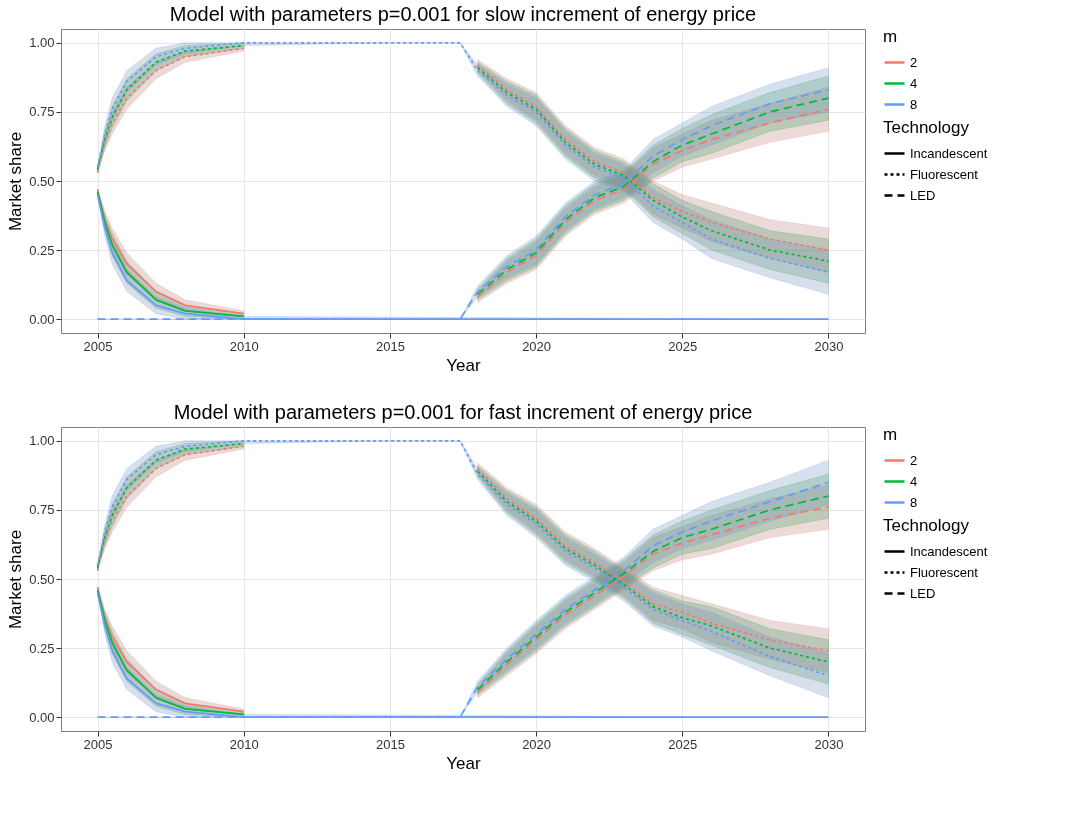 Image resolution: width=1084 pixels, height=828 pixels. What do you see at coordinates (463, 14) in the screenshot?
I see `chart-title: Model with parameters p=0.001 for slow increment of energy price` at bounding box center [463, 14].